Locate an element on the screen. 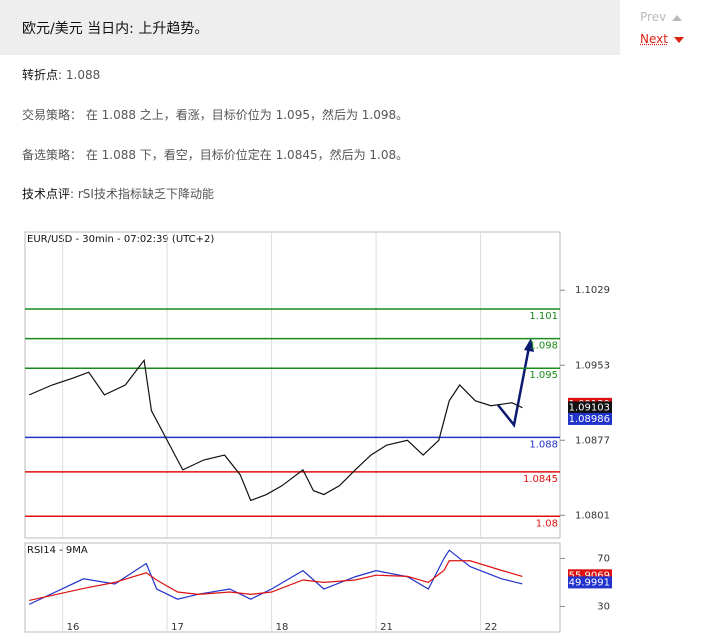 This screenshot has height=642, width=704. x-tick-label: 22 is located at coordinates (491, 627).